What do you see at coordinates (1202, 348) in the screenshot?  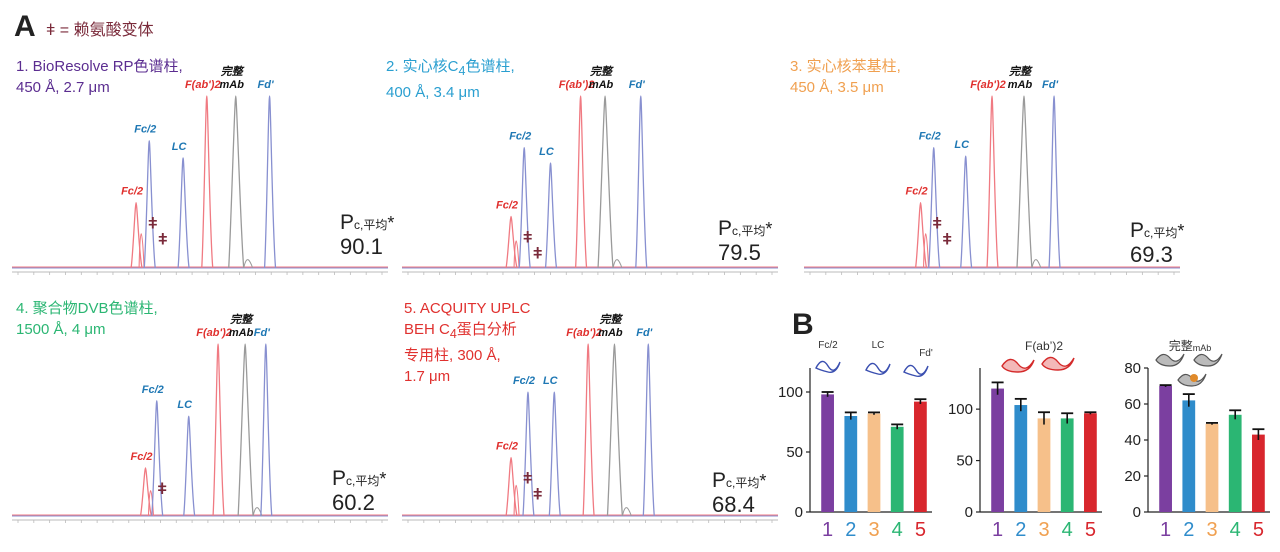 I see `structure-label-sub: mAb` at bounding box center [1202, 348].